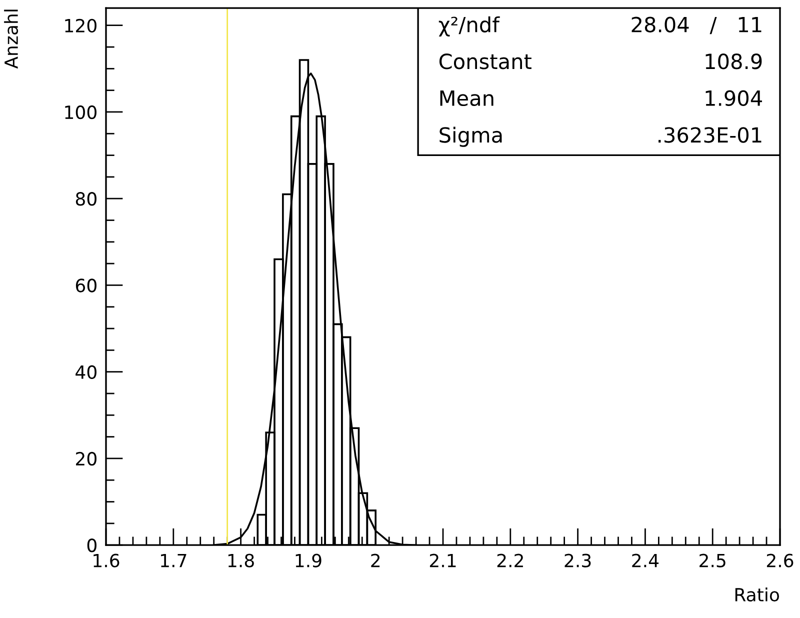 Image resolution: width=800 pixels, height=618 pixels. What do you see at coordinates (173, 561) in the screenshot?
I see `x-tick-label: 1.7` at bounding box center [173, 561].